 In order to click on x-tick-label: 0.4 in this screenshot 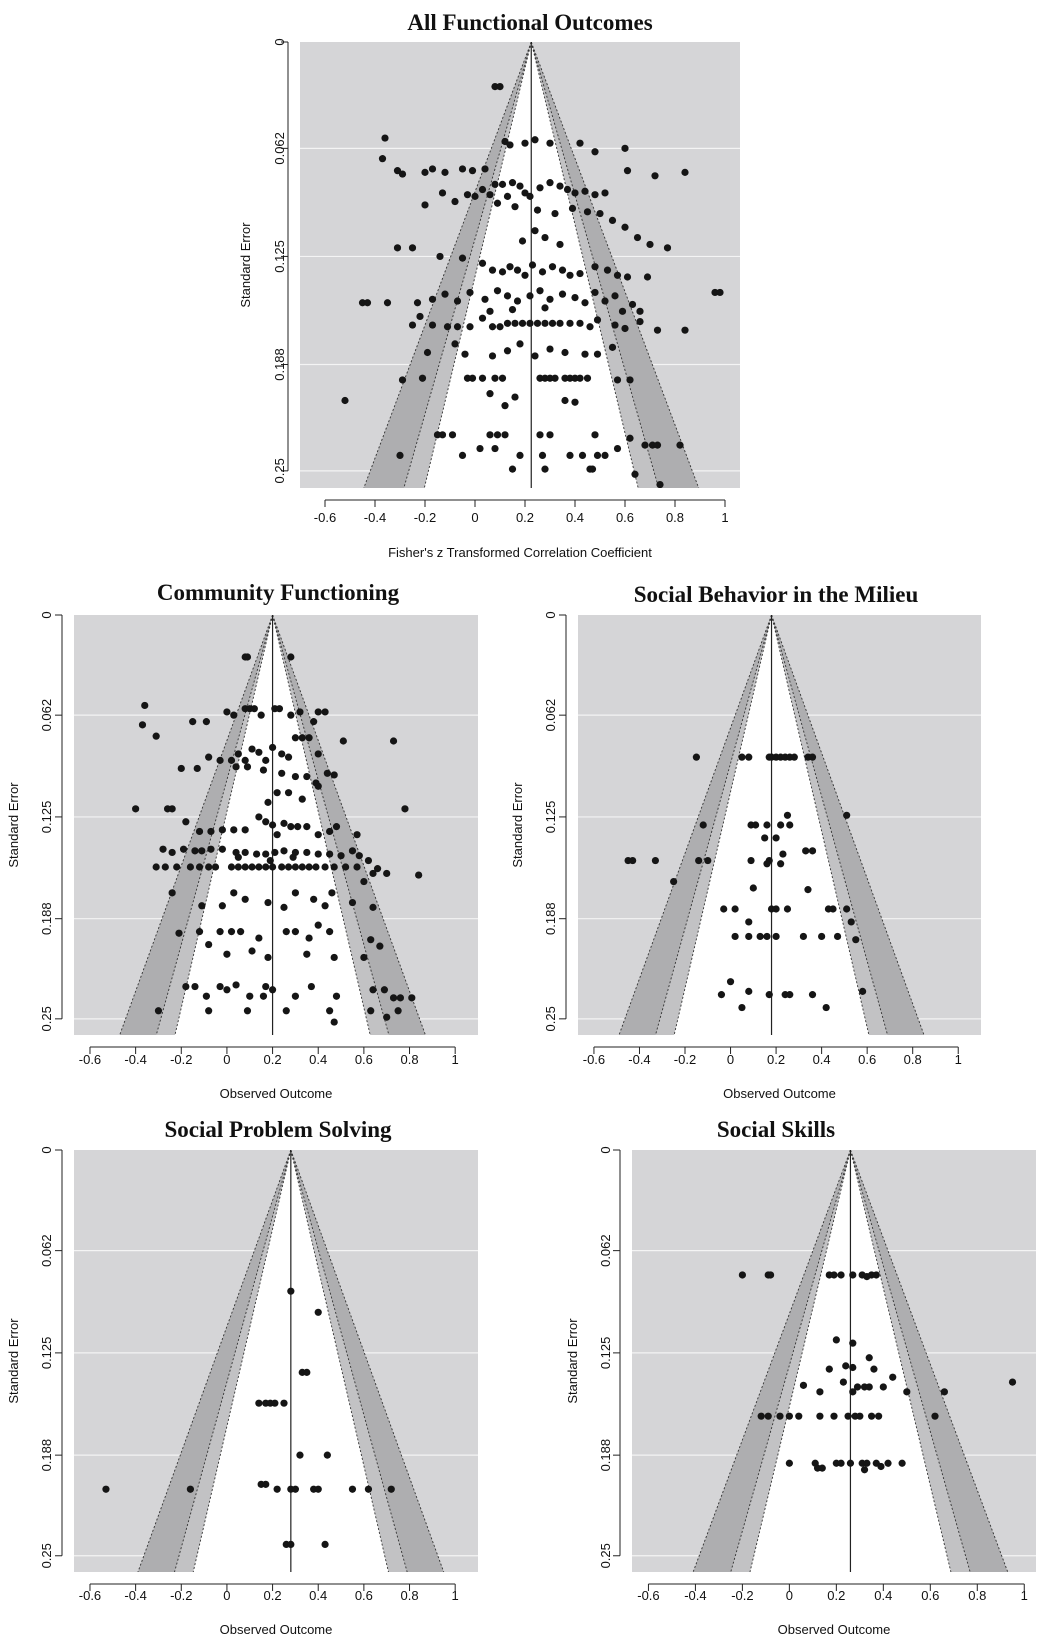, I will do `click(575, 517)`.